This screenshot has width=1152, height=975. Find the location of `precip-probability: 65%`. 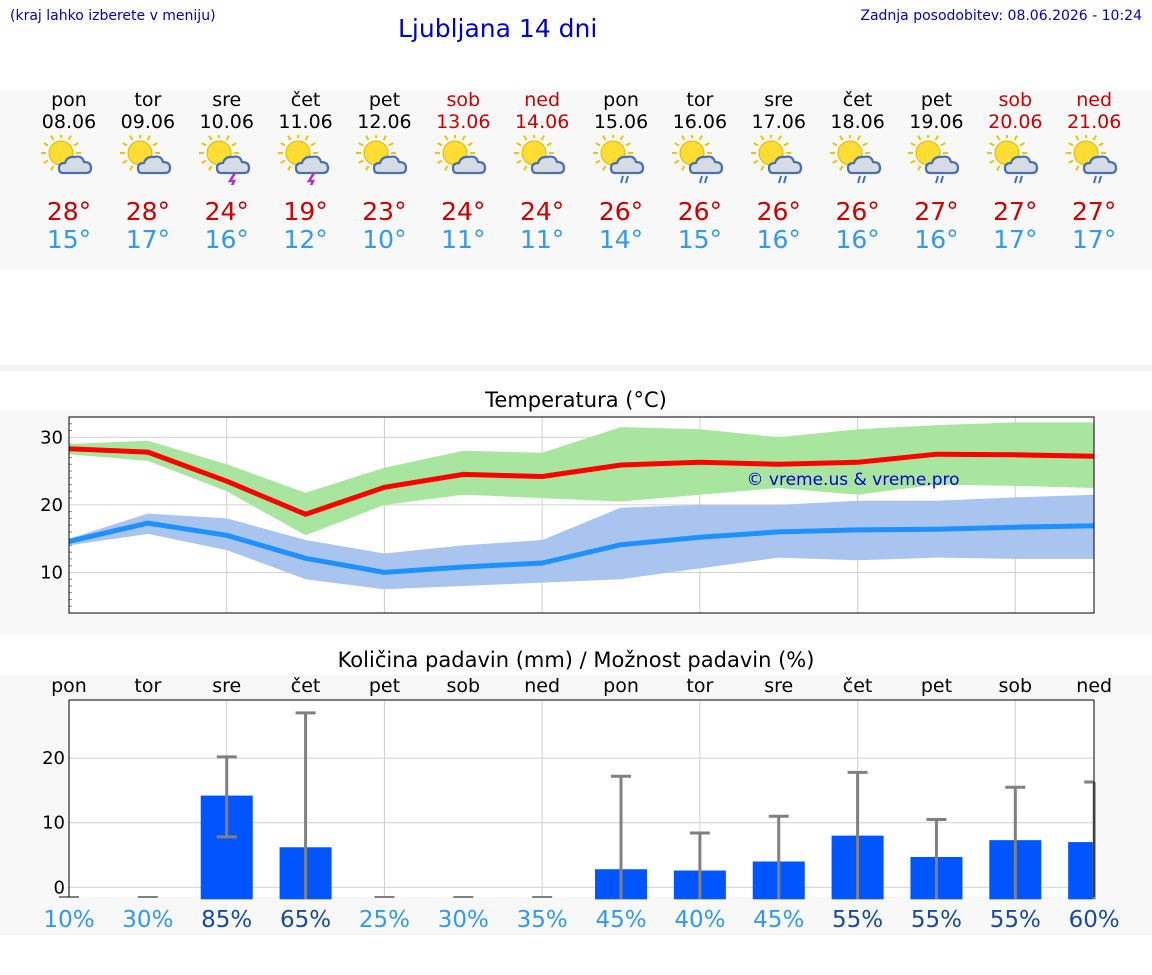

precip-probability: 65% is located at coordinates (305, 920).